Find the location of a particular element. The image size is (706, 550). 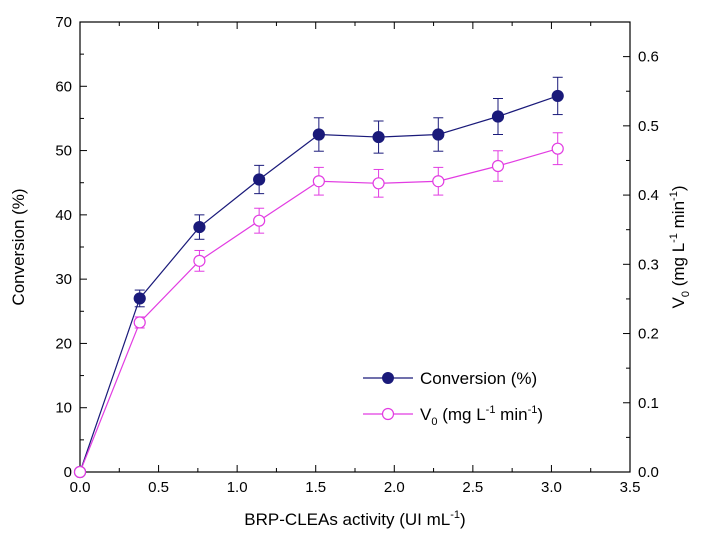

legend: Conversion (%) V0 (mg L-1 min-1) is located at coordinates (453, 398).